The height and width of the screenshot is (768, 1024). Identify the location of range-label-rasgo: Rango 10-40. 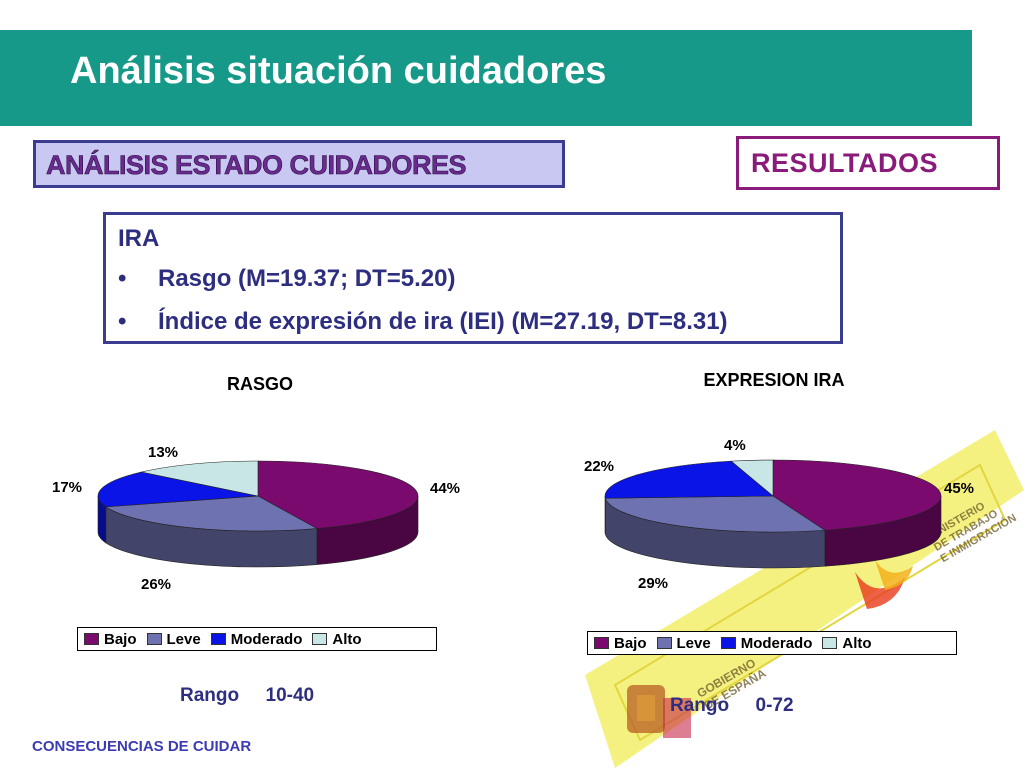
(247, 695).